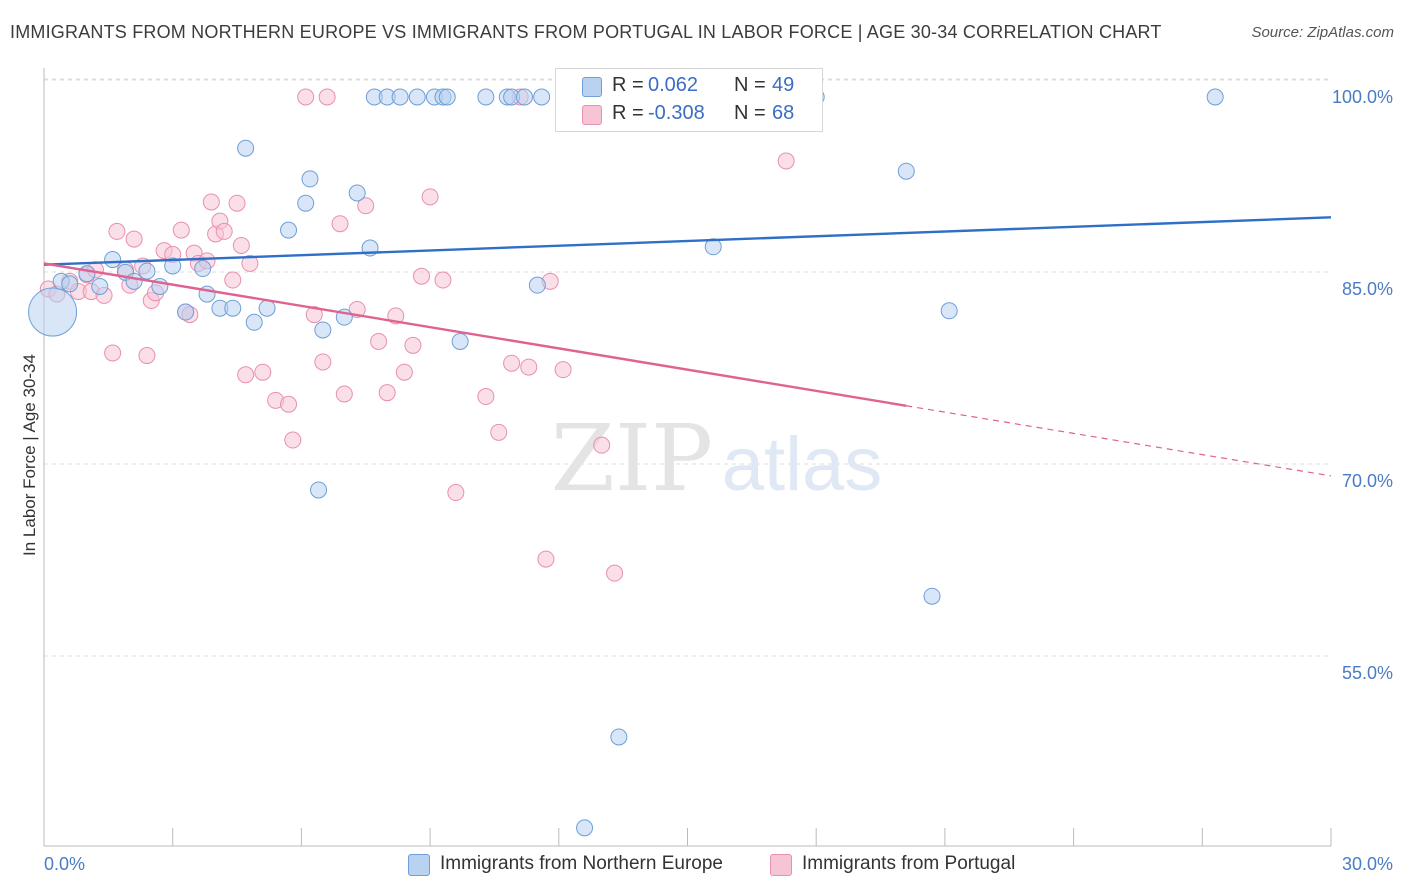 The height and width of the screenshot is (892, 1406). Describe the element at coordinates (1367, 864) in the screenshot. I see `x-tick-label: 30.0%` at that location.